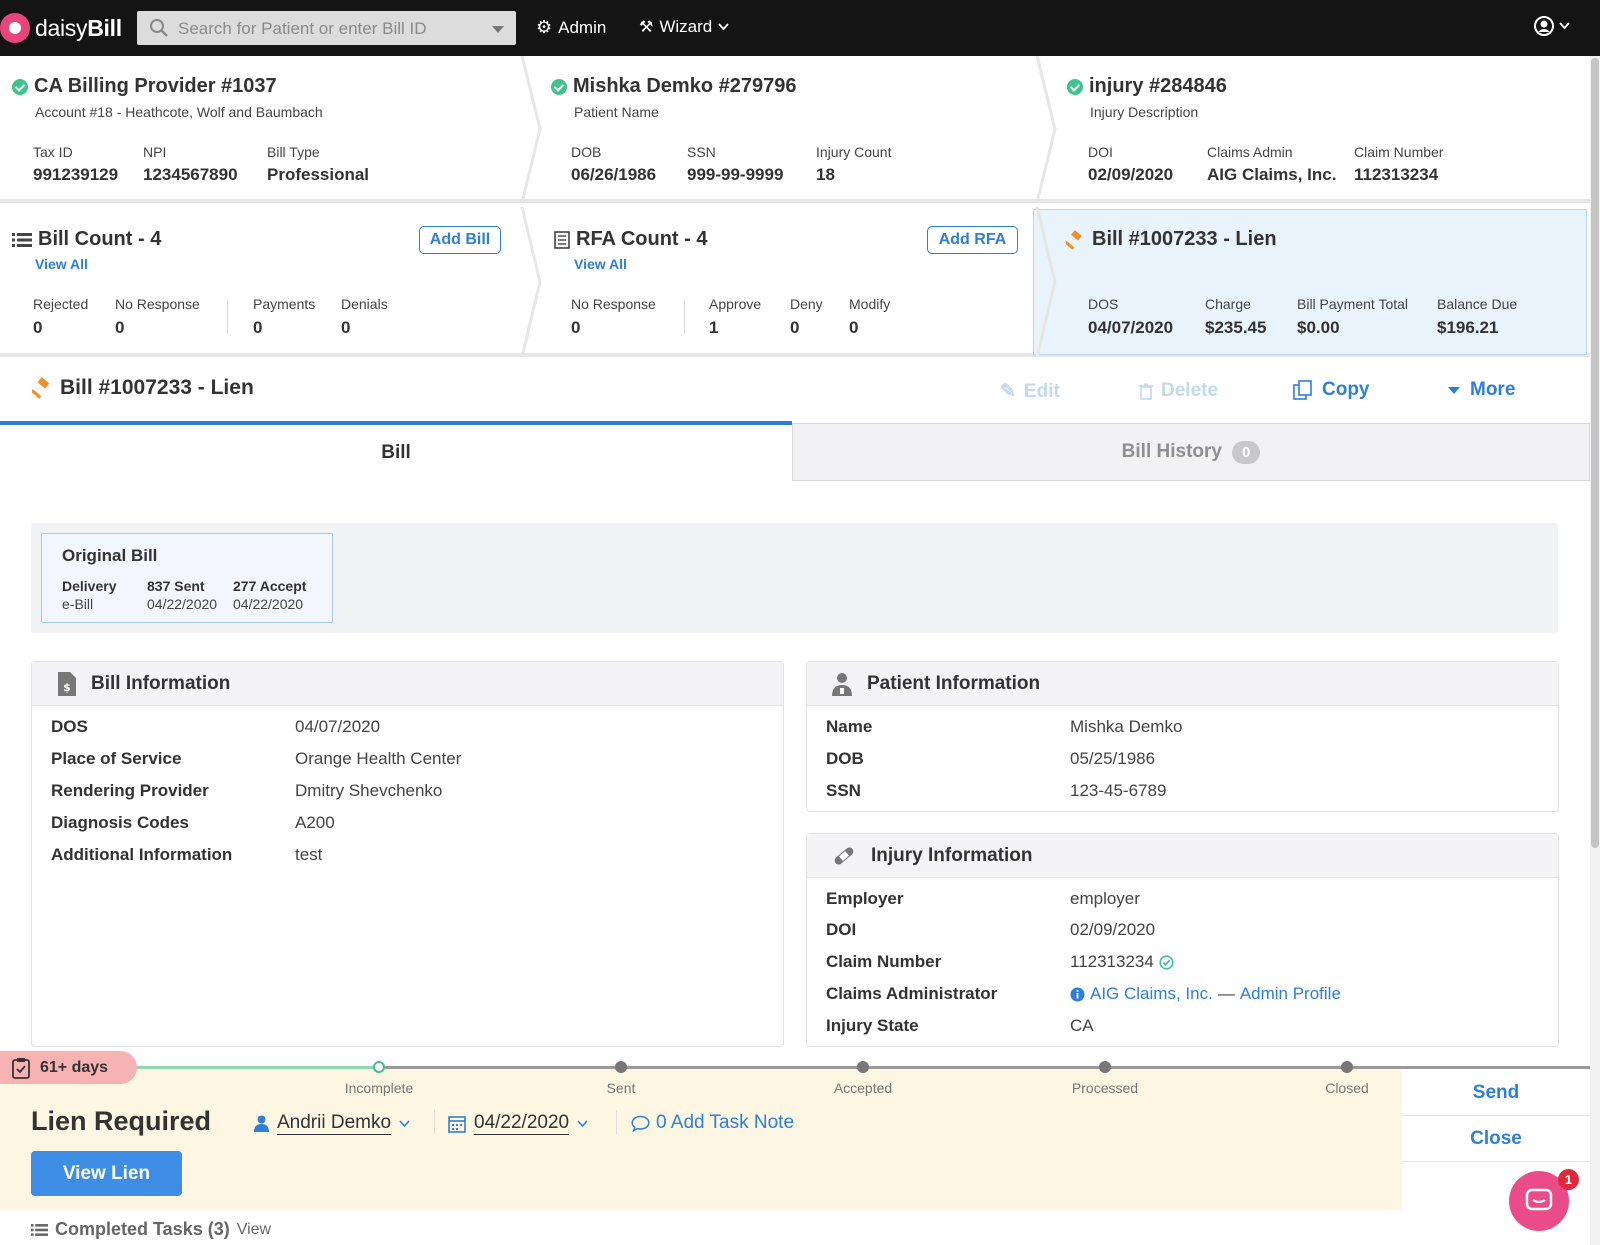 The width and height of the screenshot is (1600, 1245). Describe the element at coordinates (912, 993) in the screenshot. I see `claims-administrator-label: Claims Administrator` at that location.